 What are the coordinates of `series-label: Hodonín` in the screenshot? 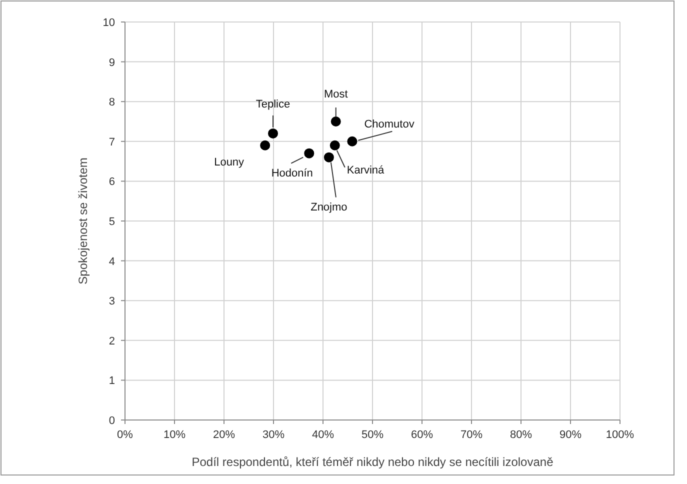 It's located at (292, 173).